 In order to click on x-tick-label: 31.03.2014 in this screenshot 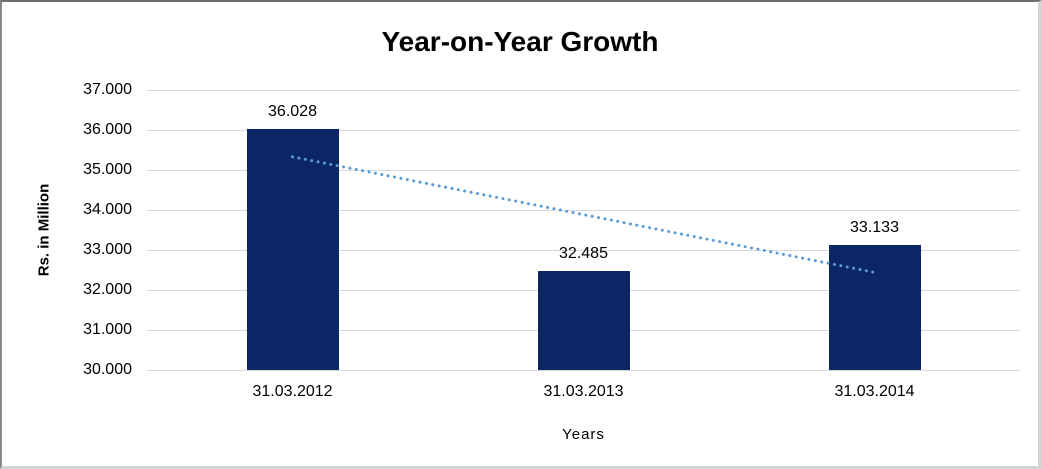, I will do `click(874, 391)`.